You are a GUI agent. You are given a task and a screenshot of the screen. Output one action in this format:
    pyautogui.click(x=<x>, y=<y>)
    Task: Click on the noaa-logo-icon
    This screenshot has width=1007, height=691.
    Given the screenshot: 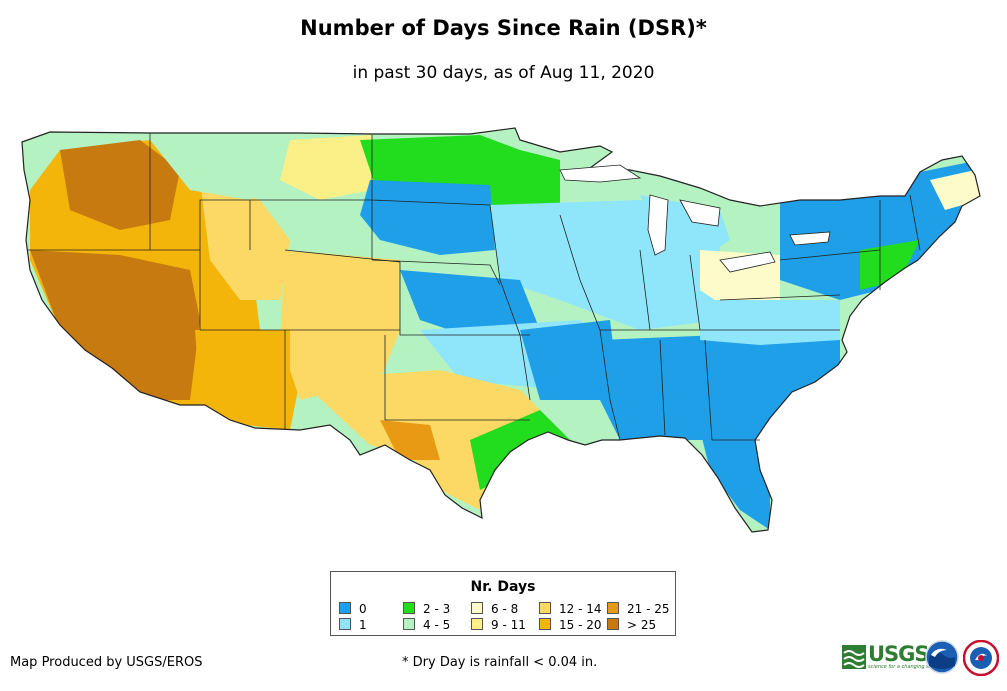 What is the action you would take?
    pyautogui.click(x=942, y=657)
    